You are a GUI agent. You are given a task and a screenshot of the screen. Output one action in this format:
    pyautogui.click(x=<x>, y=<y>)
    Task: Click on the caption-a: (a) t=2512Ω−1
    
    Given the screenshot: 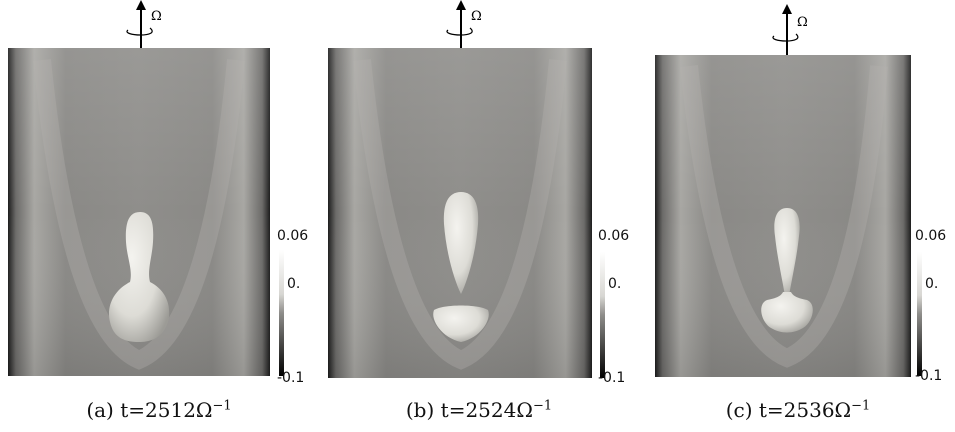 What is the action you would take?
    pyautogui.click(x=159, y=410)
    